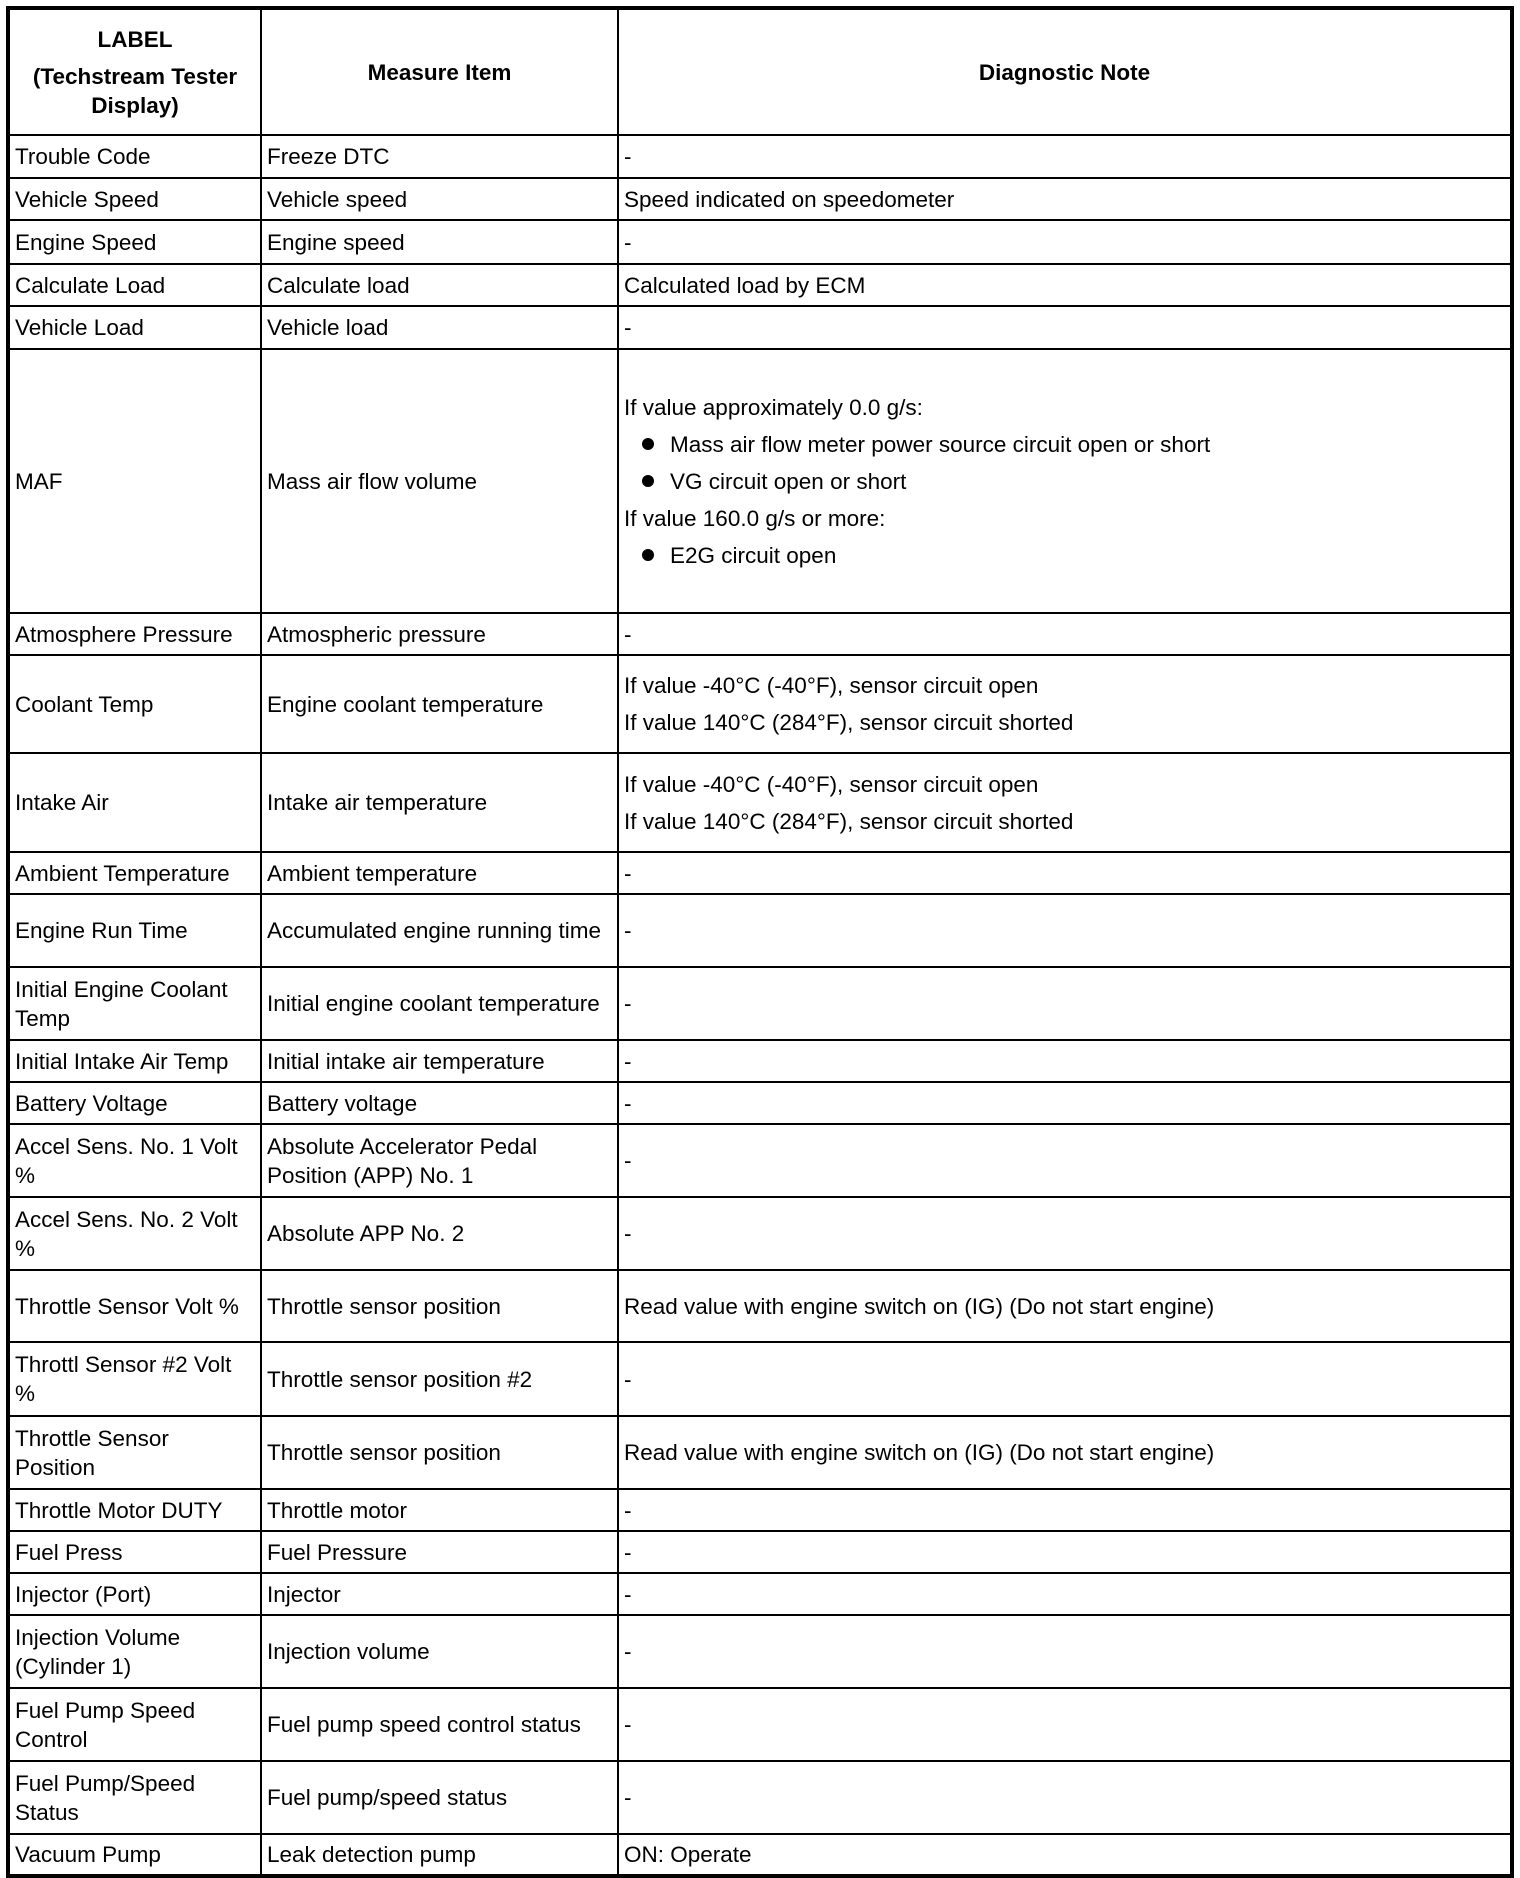 The height and width of the screenshot is (1878, 1520). What do you see at coordinates (135, 39) in the screenshot?
I see `header-label-title: LABEL` at bounding box center [135, 39].